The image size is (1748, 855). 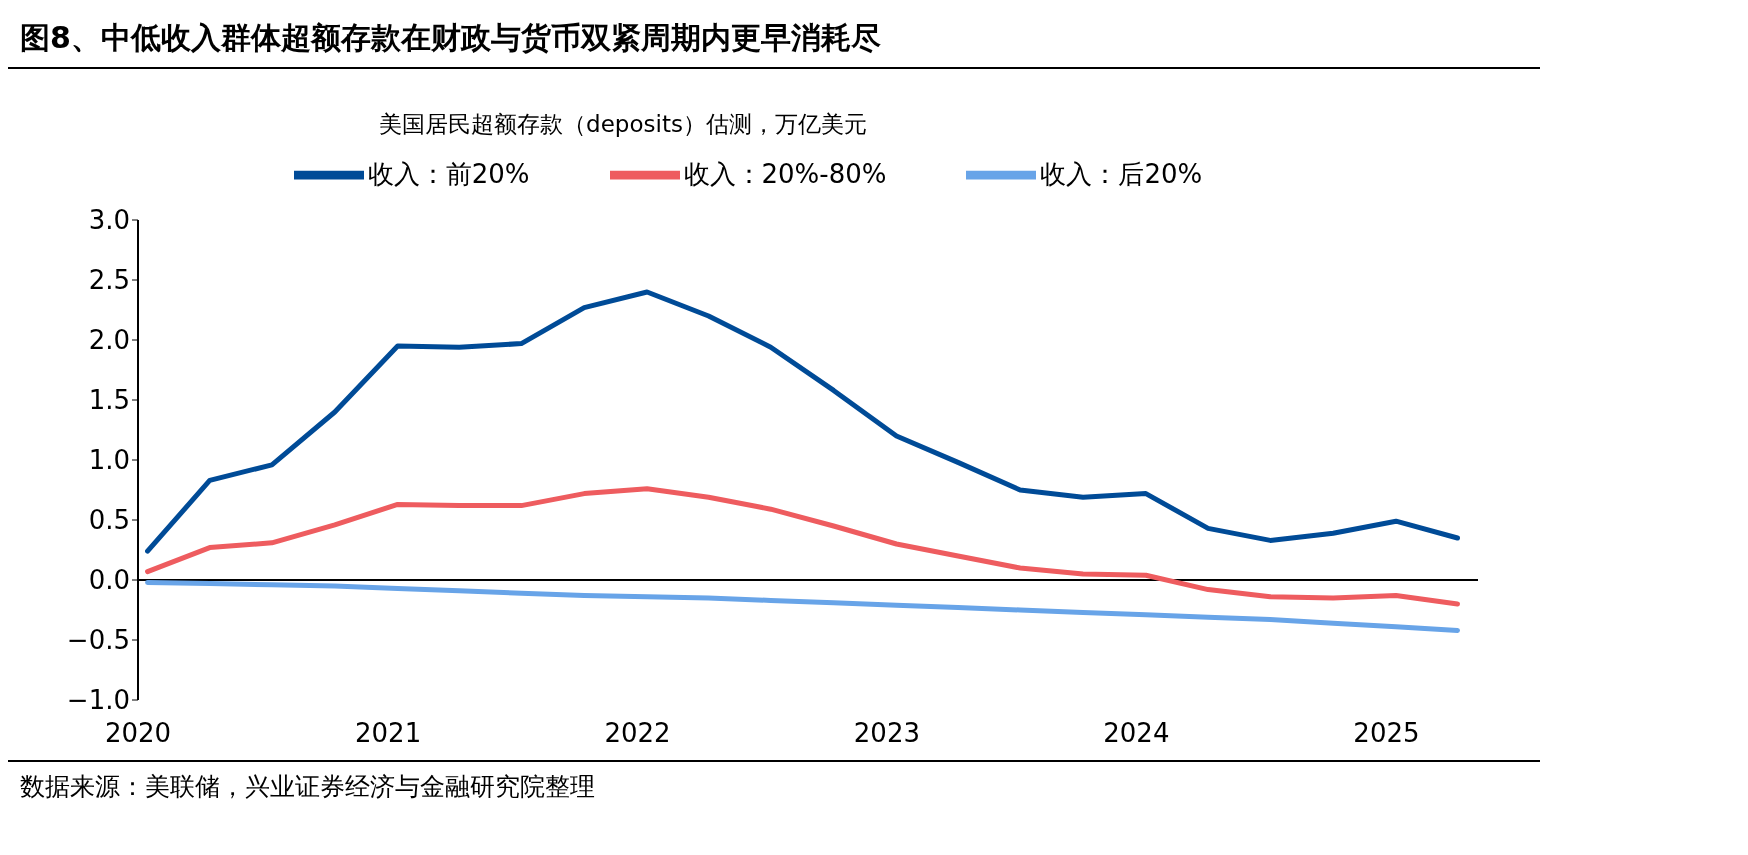 I want to click on x-tick-label: 2022, so click(x=637, y=733).